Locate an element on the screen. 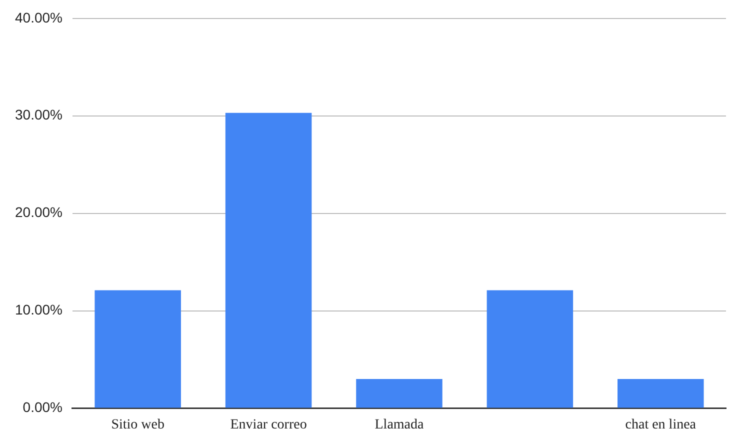 The height and width of the screenshot is (445, 734). y-tick-label: 10.00% is located at coordinates (38, 310).